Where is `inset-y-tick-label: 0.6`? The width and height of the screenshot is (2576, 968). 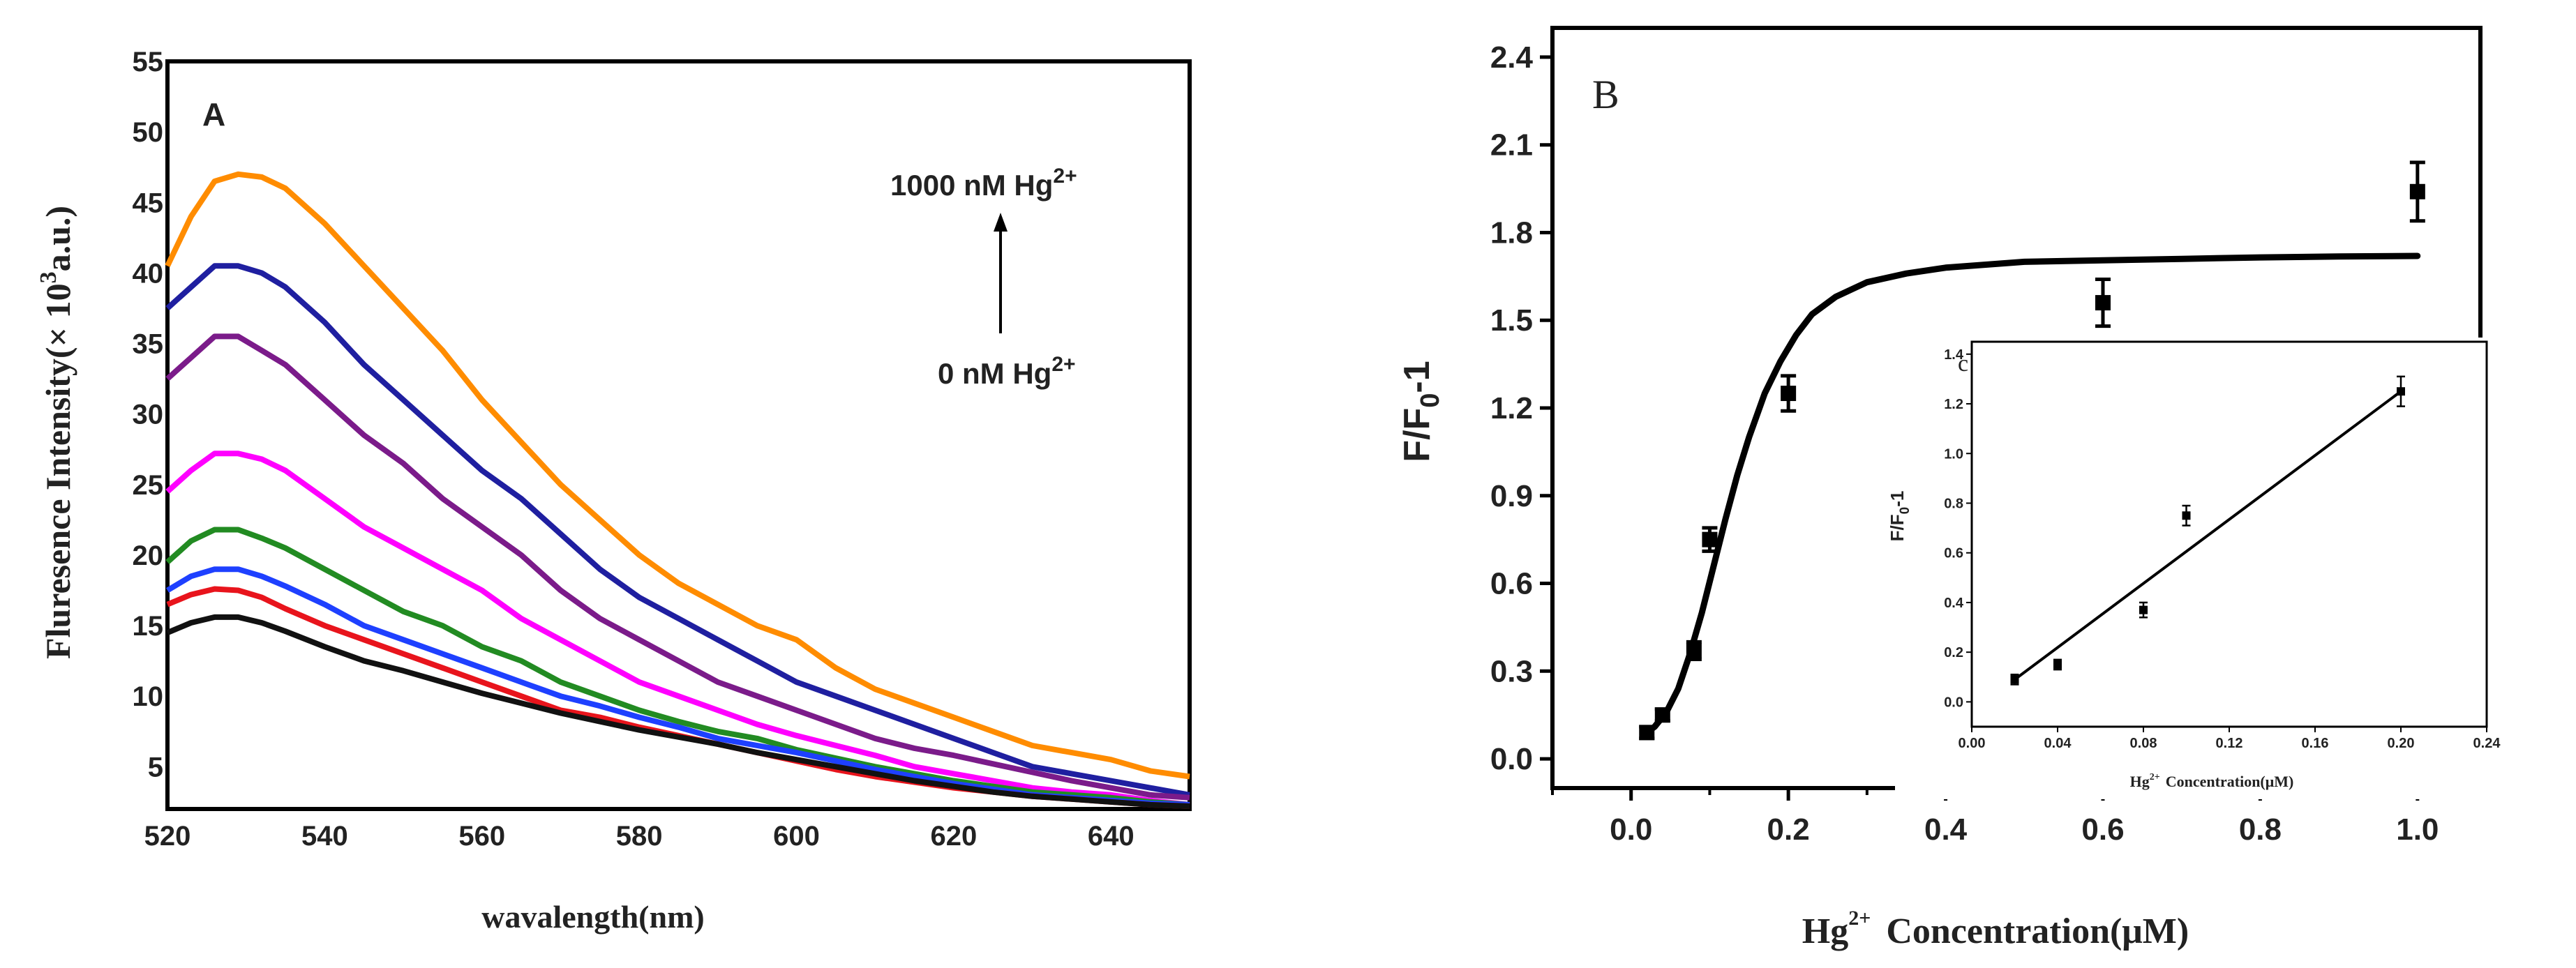
inset-y-tick-label: 0.6 is located at coordinates (1953, 553).